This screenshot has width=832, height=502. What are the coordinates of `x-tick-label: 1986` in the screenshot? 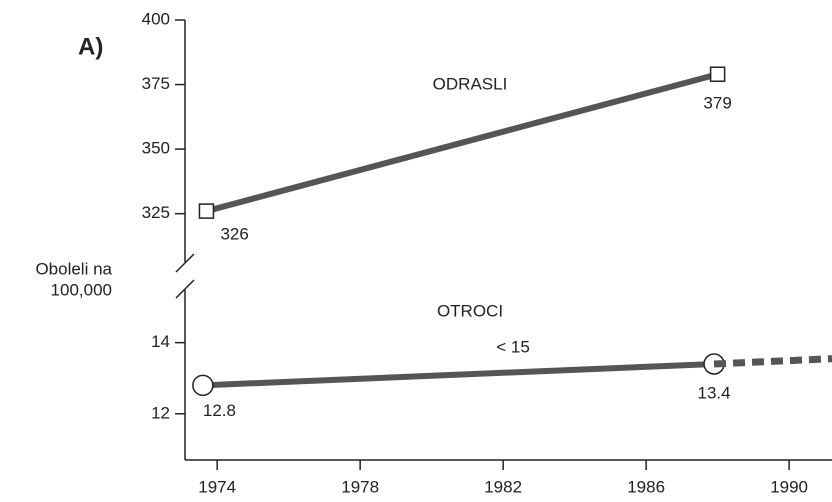 It's located at (646, 486).